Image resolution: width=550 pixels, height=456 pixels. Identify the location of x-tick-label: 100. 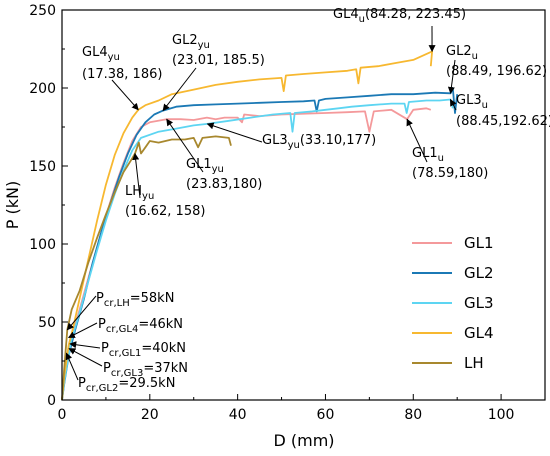
(501, 415).